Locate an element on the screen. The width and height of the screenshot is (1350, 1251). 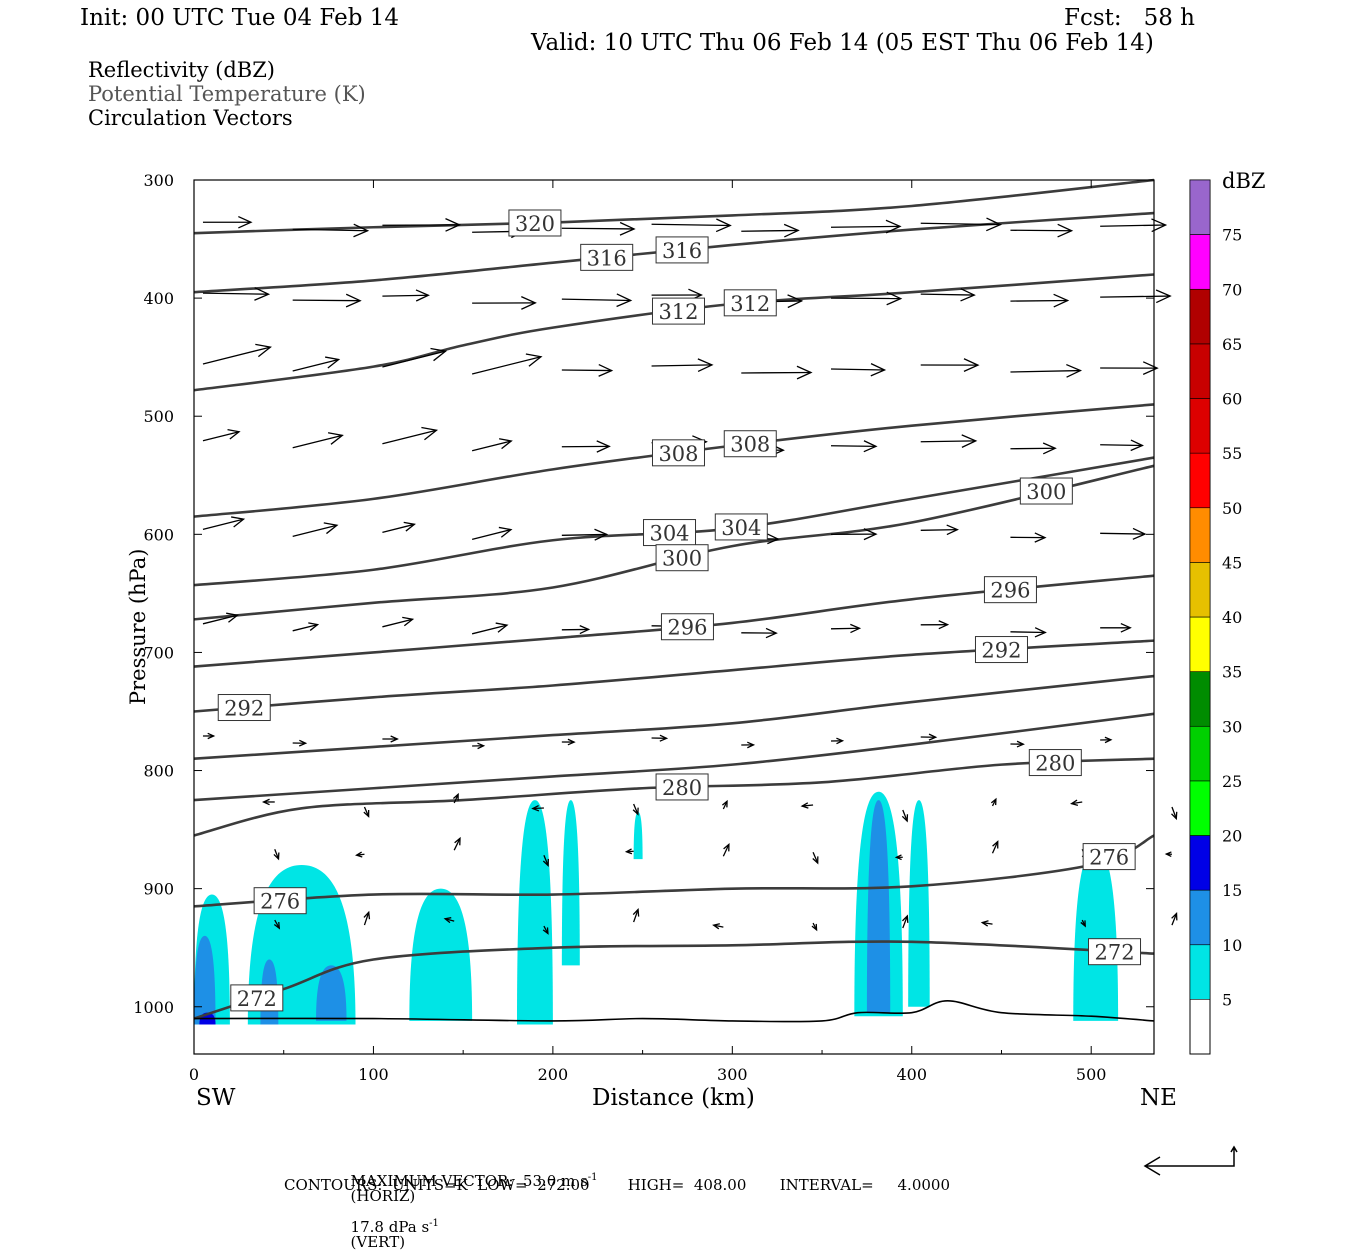
colorbar-label-20: 20 is located at coordinates (1232, 836).